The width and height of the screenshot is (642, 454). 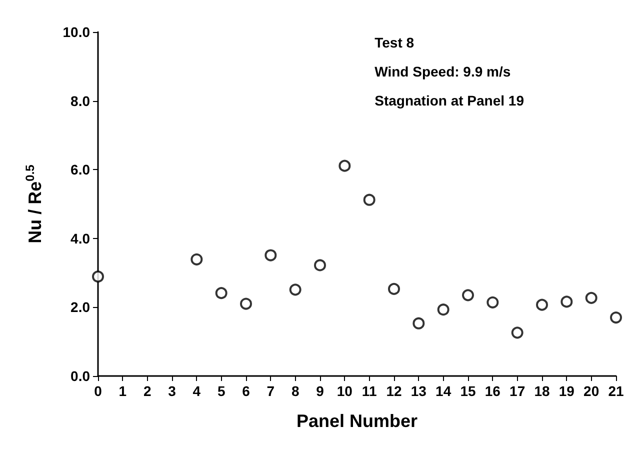 What do you see at coordinates (369, 391) in the screenshot?
I see `x-tick-label: 11` at bounding box center [369, 391].